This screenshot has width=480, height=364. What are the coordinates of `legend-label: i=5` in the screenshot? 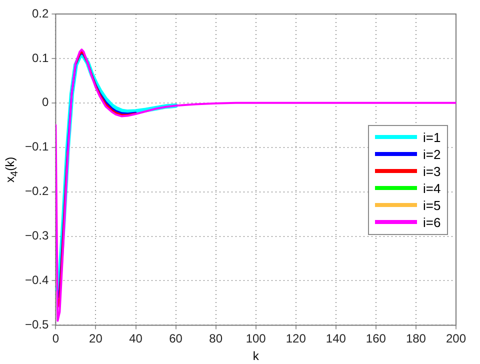 It's located at (432, 205).